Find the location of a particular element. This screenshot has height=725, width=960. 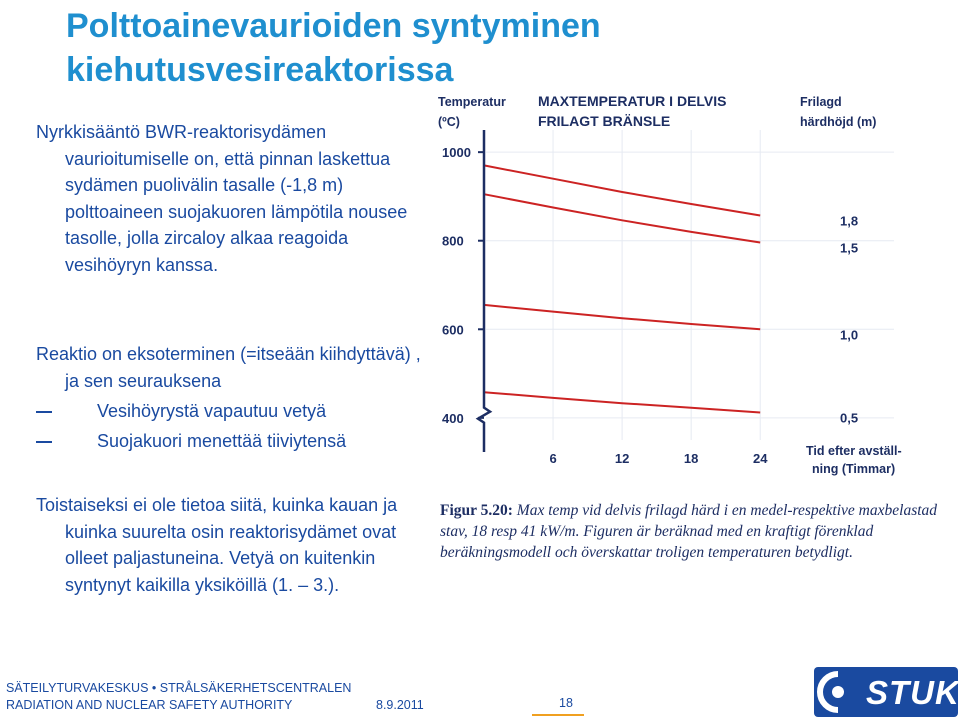

y-tick-label-400: 400 is located at coordinates (453, 418).